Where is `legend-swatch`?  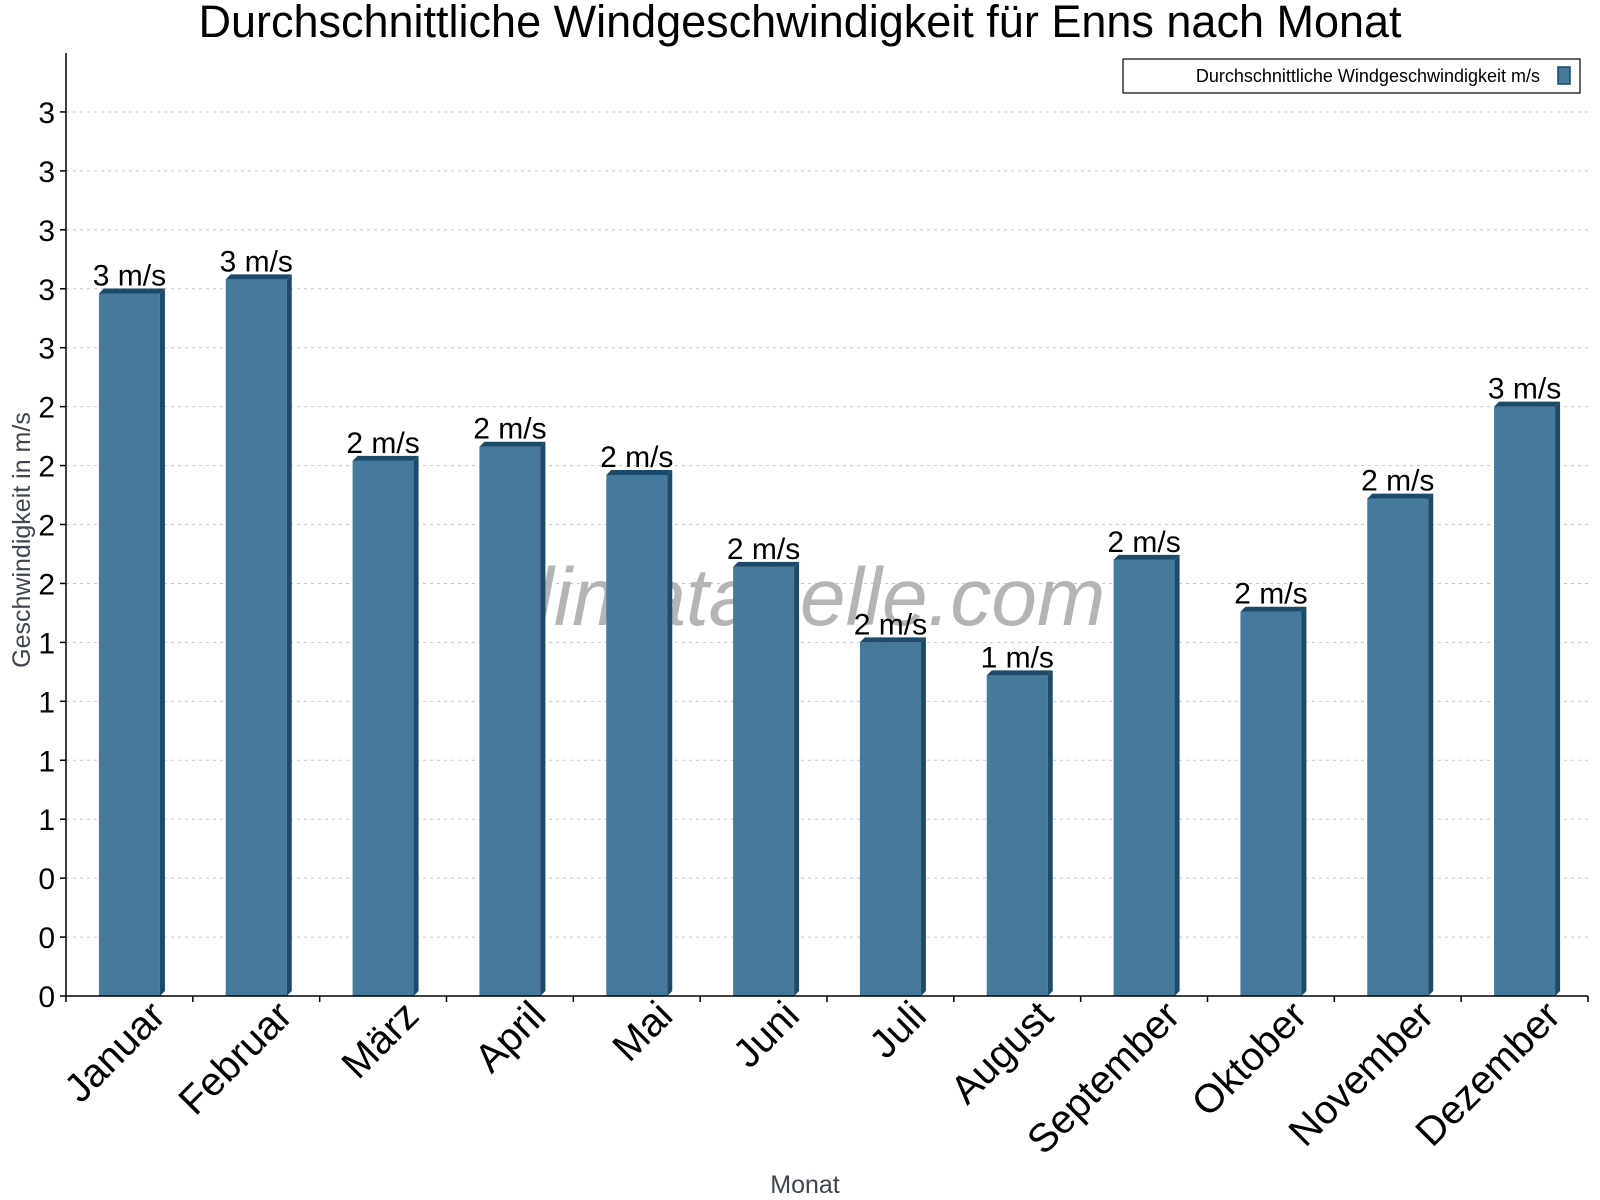 legend-swatch is located at coordinates (1564, 75).